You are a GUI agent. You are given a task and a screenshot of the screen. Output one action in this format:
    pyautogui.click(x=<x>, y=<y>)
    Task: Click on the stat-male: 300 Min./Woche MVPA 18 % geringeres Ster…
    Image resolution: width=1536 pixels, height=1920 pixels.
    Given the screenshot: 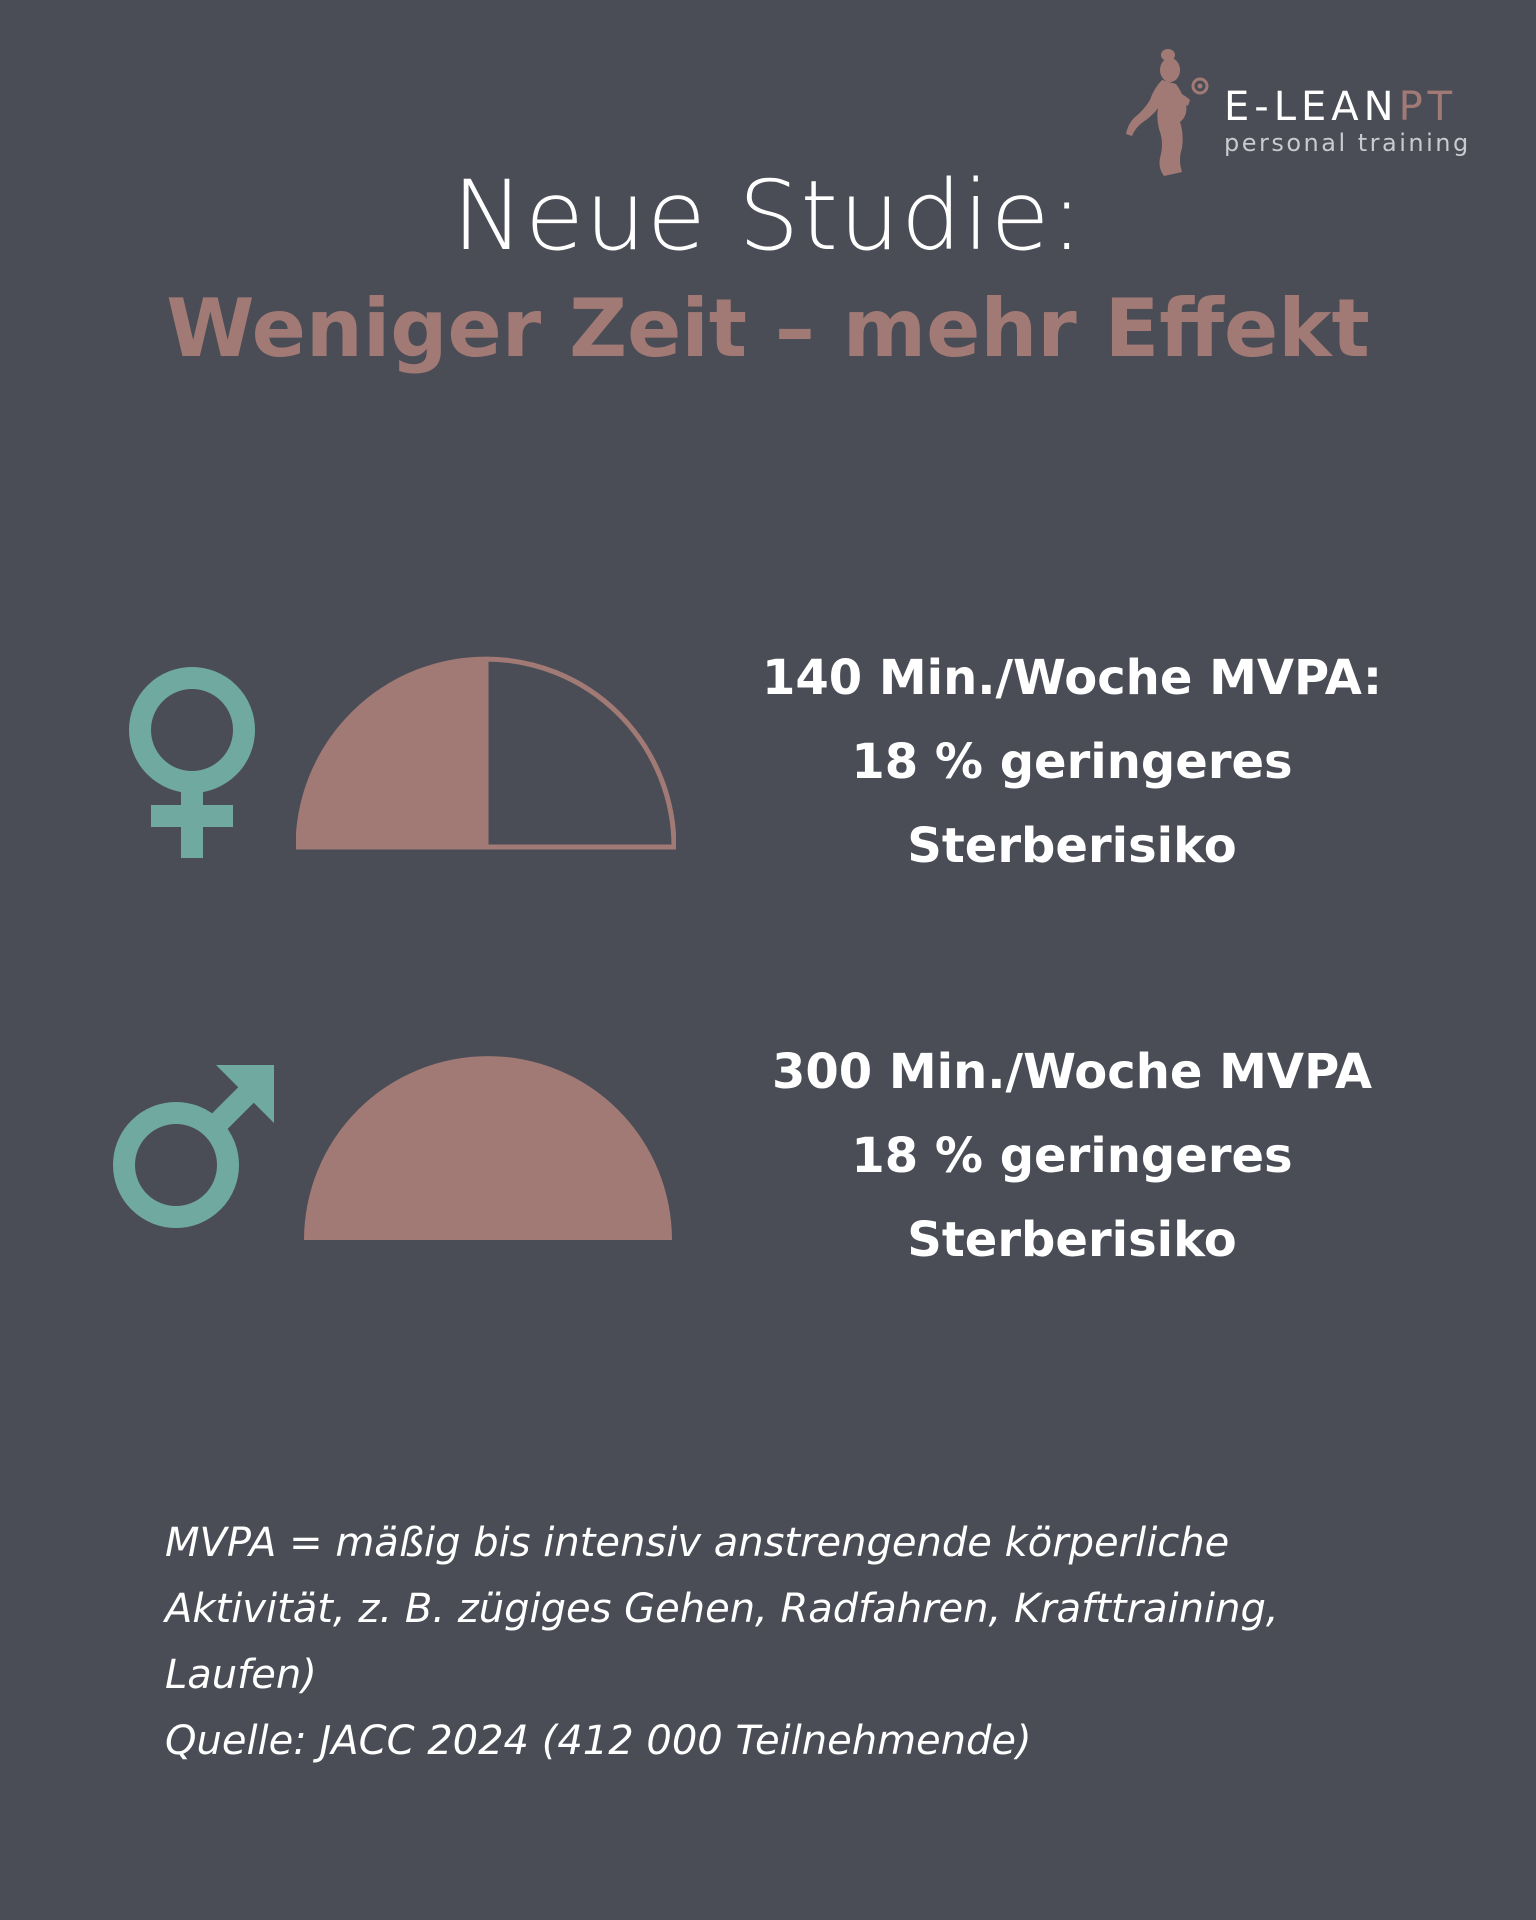 What is the action you would take?
    pyautogui.click(x=1072, y=1156)
    